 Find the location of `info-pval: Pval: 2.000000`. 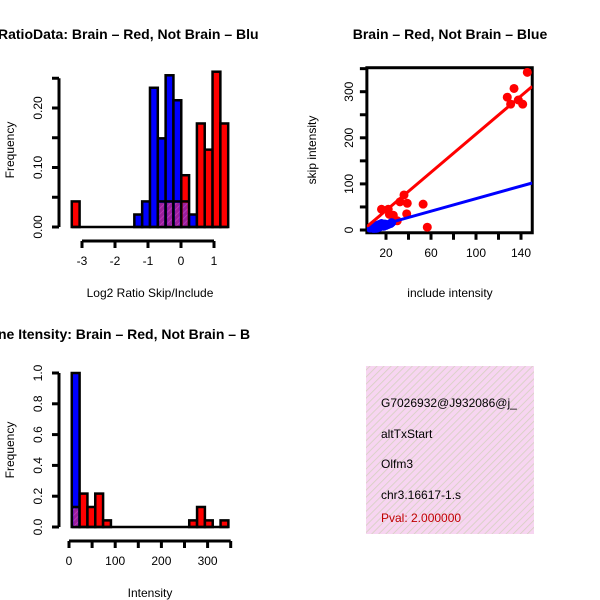

info-pval: Pval: 2.000000 is located at coordinates (421, 518).